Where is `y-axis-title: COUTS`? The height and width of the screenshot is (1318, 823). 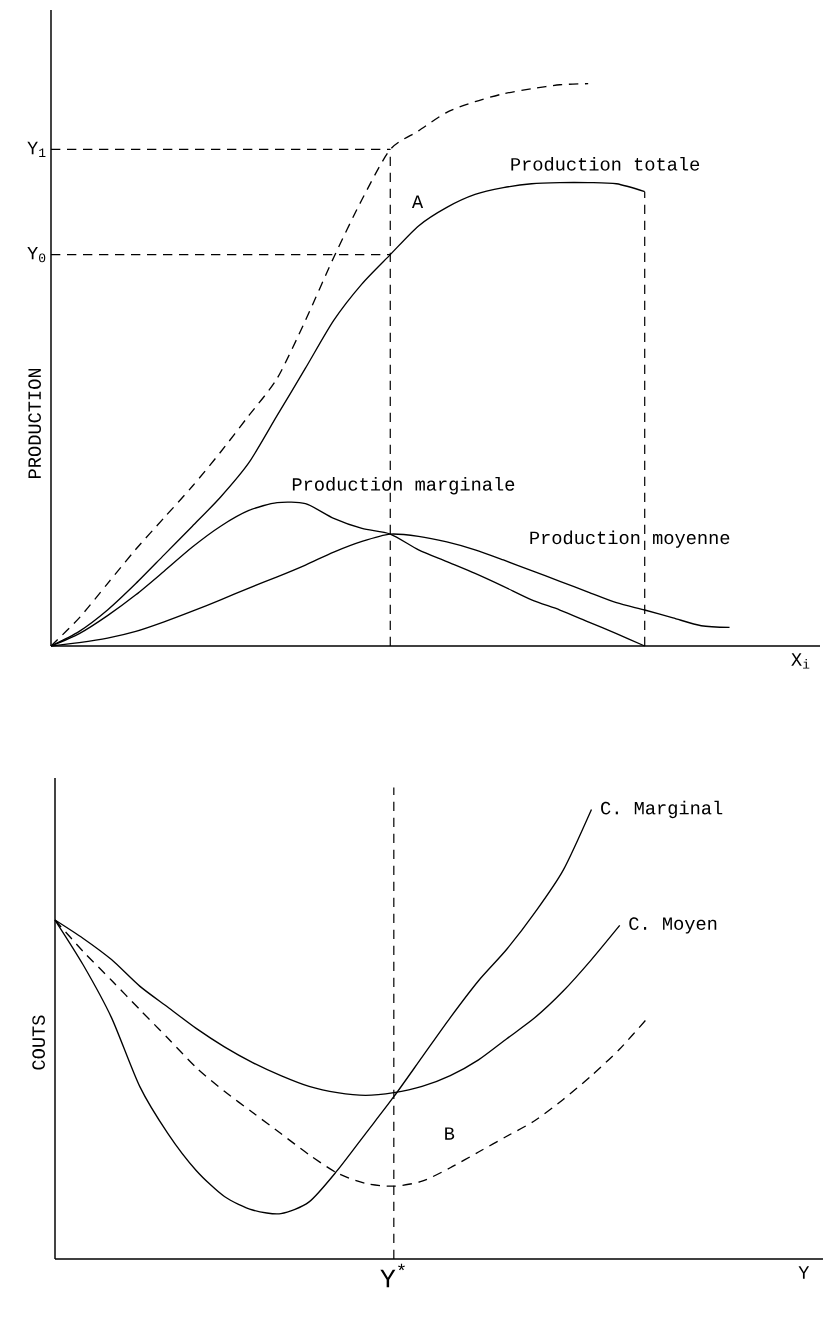 y-axis-title: COUTS is located at coordinates (38, 1042).